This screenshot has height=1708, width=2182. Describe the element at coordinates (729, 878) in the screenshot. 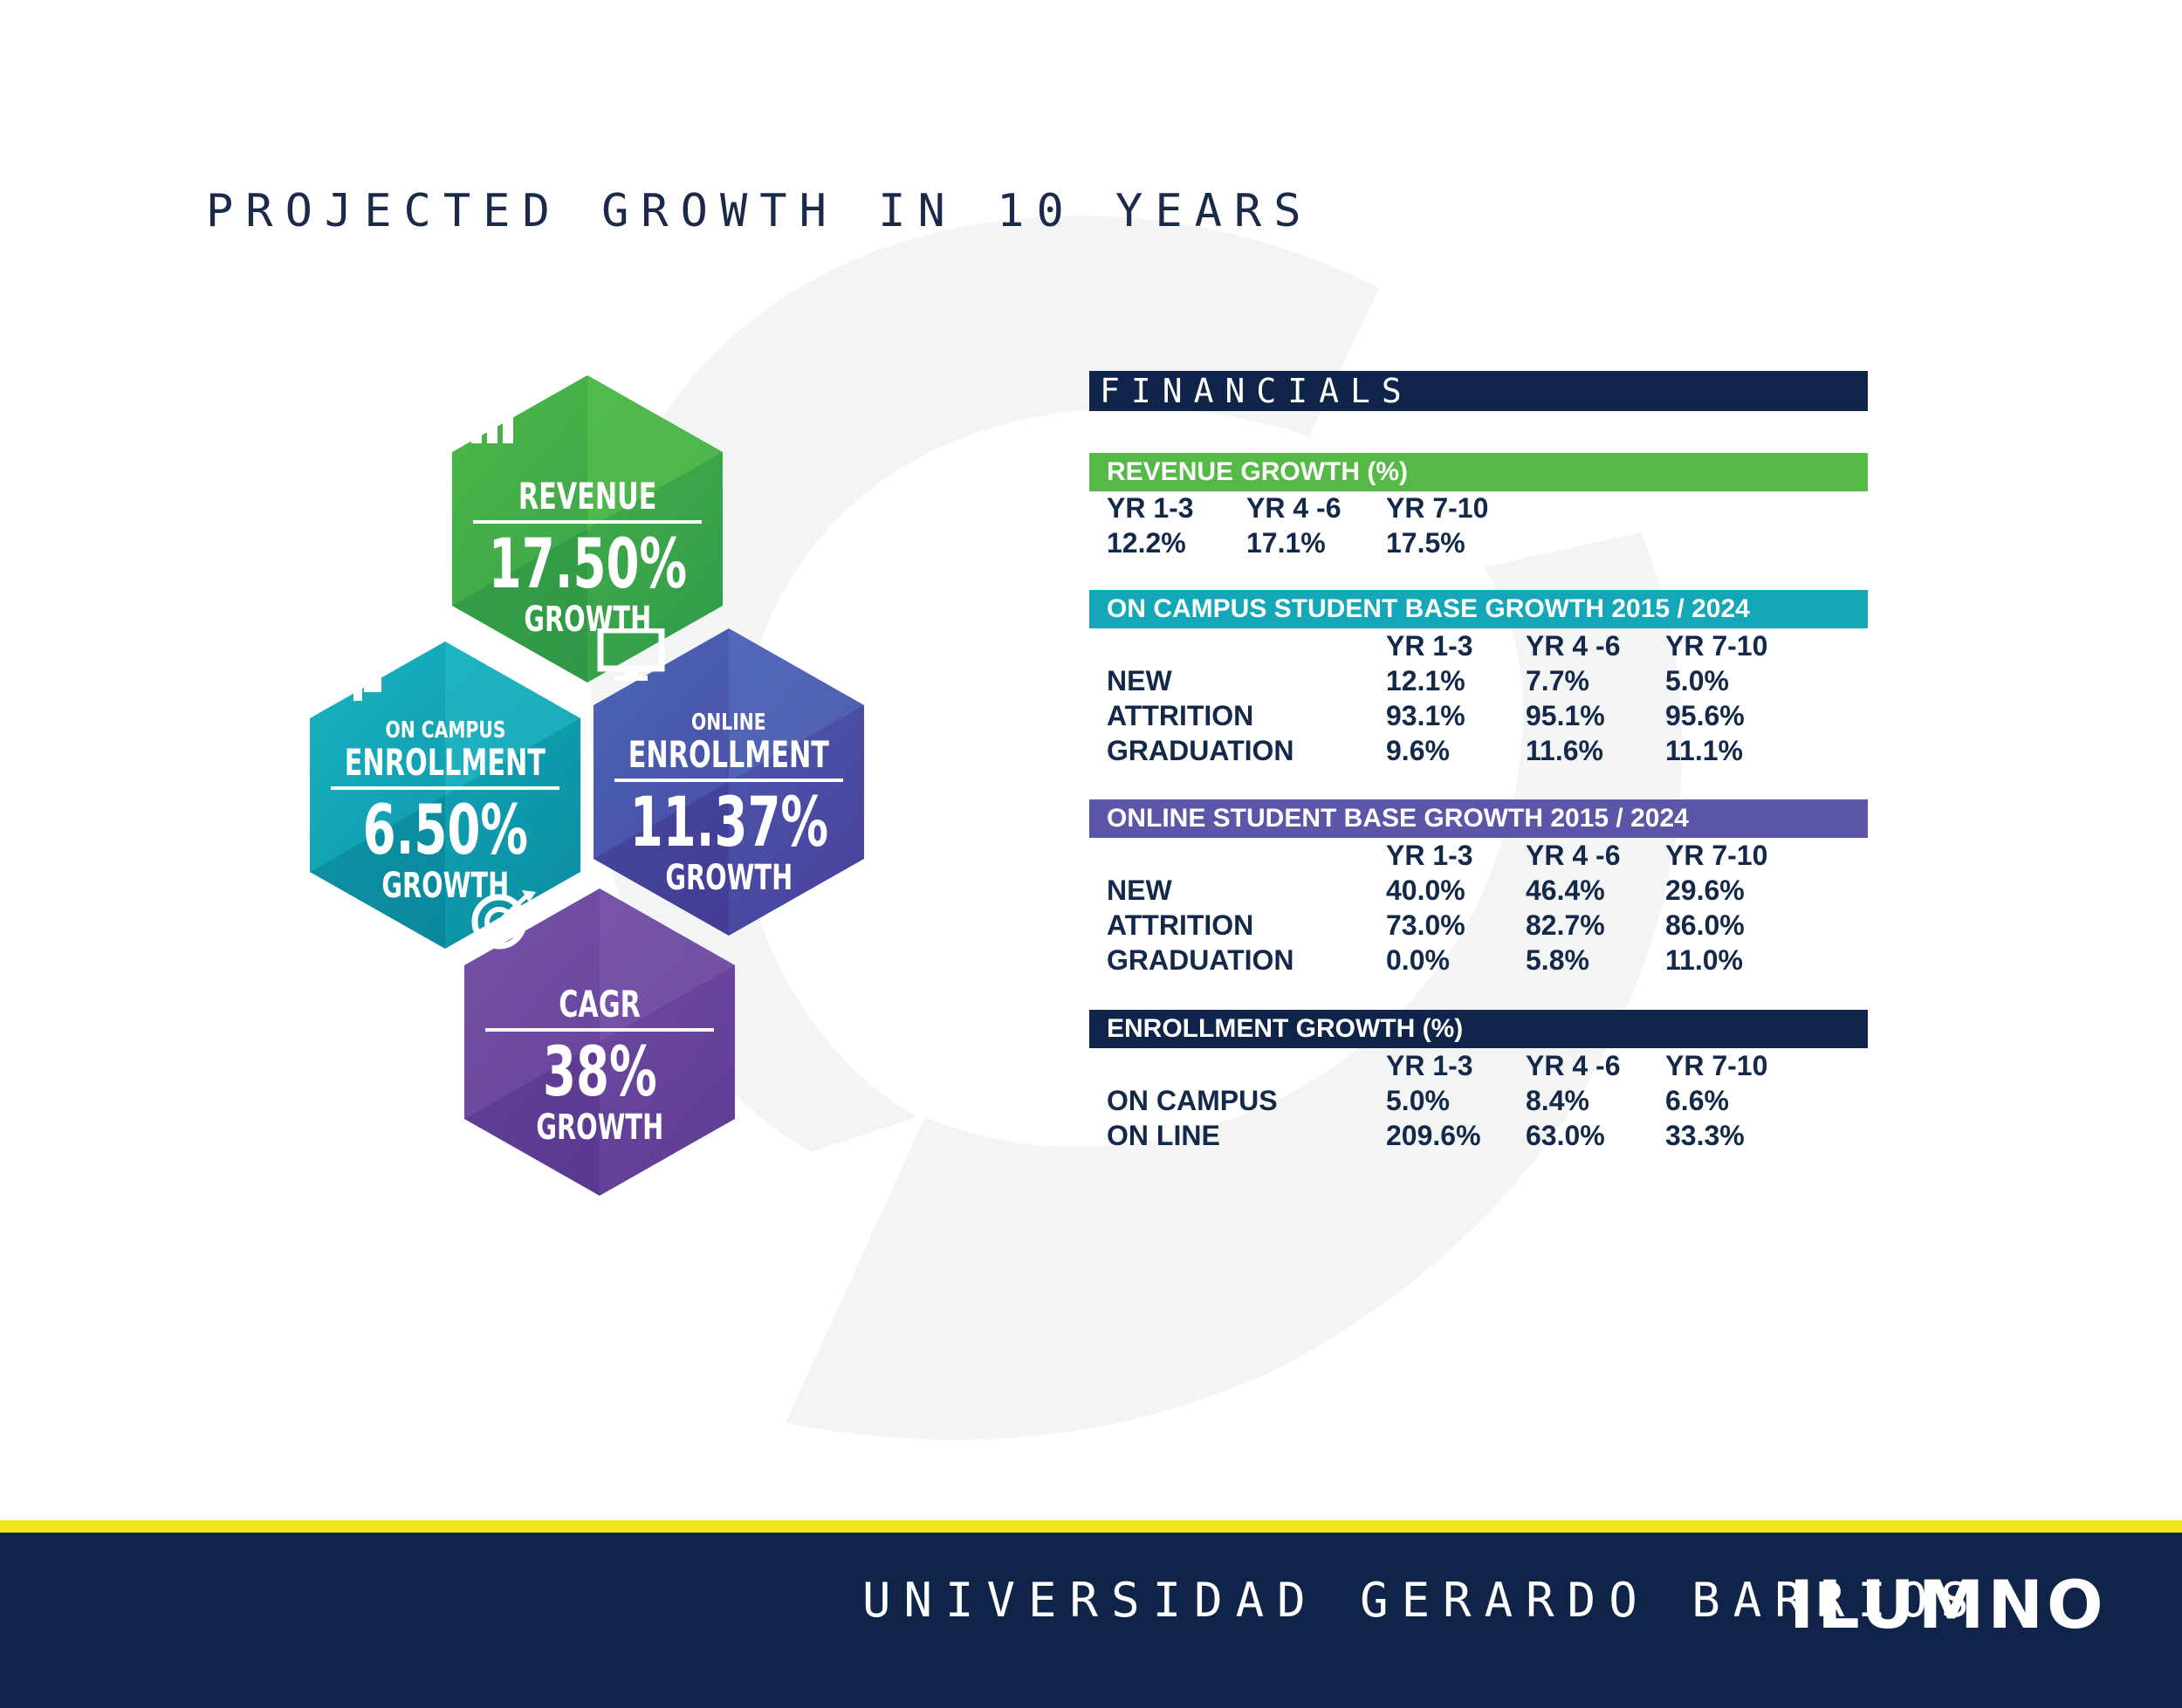

I see `online-sub: GROWTH` at that location.